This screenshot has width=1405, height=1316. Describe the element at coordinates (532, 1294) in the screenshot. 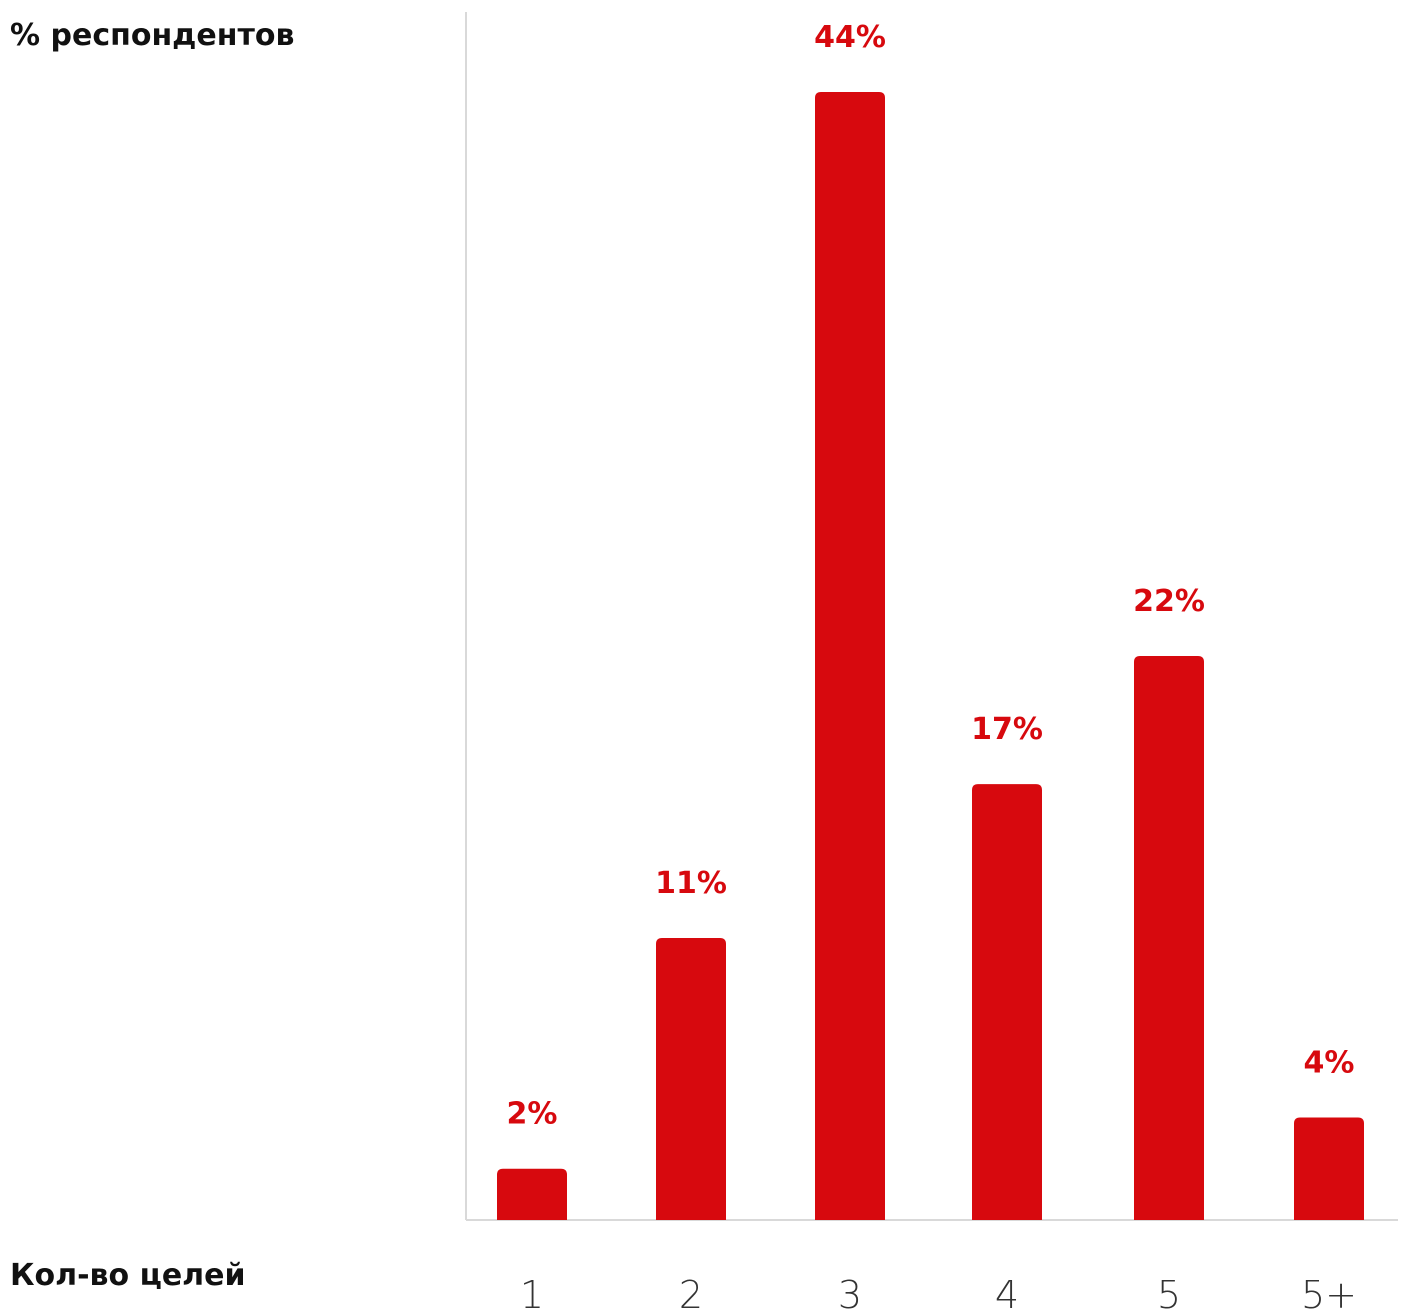

I see `category-label-1: 1` at that location.